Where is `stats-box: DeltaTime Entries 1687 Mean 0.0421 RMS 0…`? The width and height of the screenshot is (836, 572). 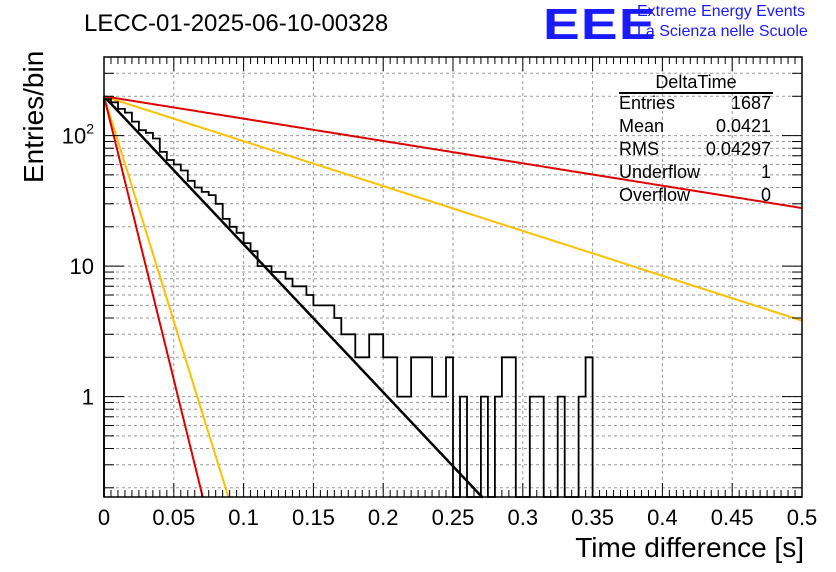 stats-box: DeltaTime Entries 1687 Mean 0.0421 RMS 0… is located at coordinates (696, 139).